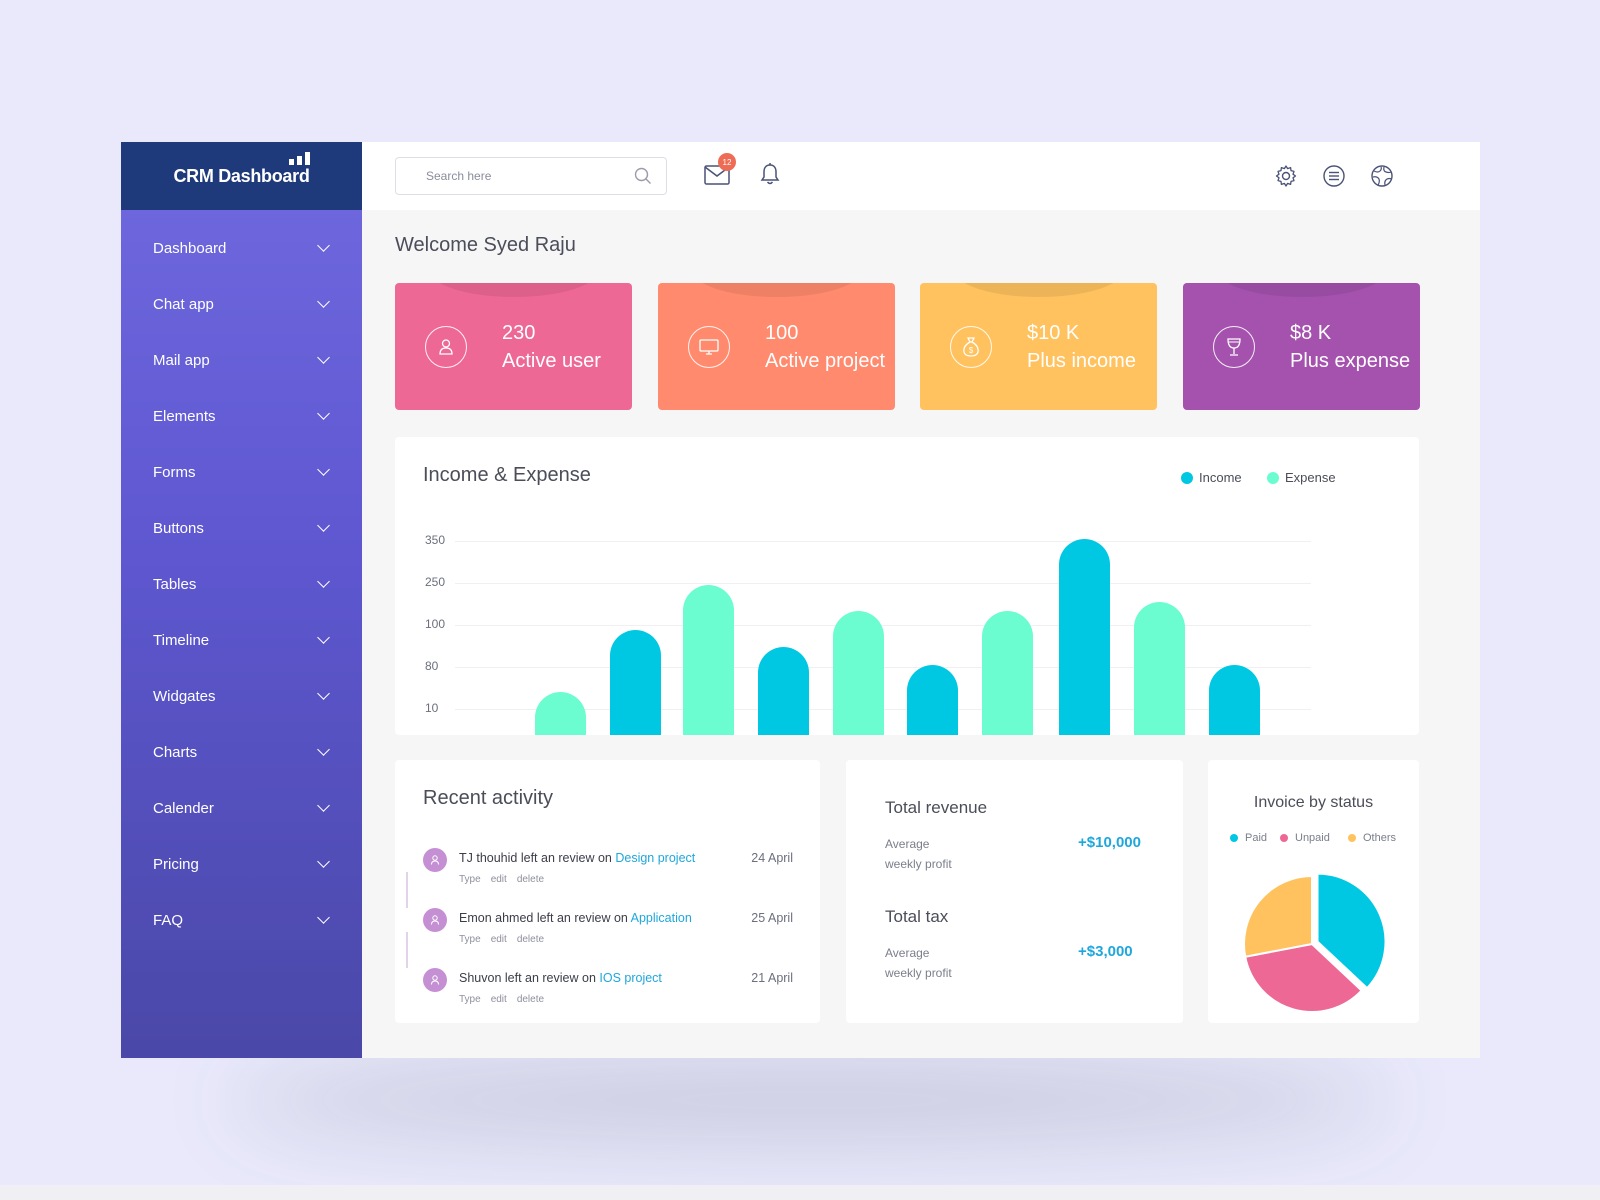 The height and width of the screenshot is (1200, 1600). What do you see at coordinates (175, 584) in the screenshot?
I see `sidebar-item-label: Tables` at bounding box center [175, 584].